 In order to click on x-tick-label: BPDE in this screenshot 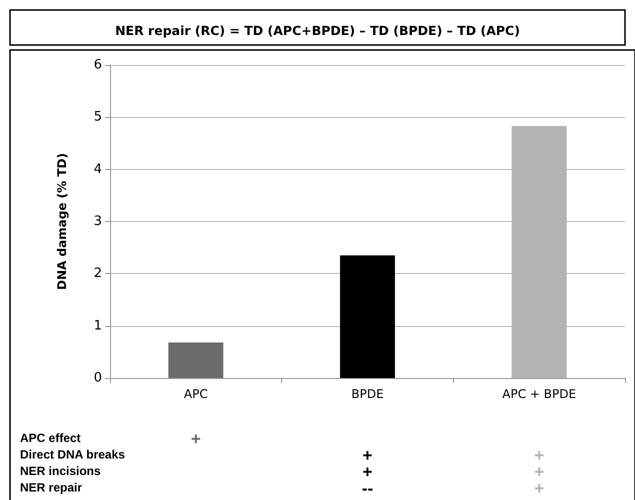, I will do `click(367, 394)`.